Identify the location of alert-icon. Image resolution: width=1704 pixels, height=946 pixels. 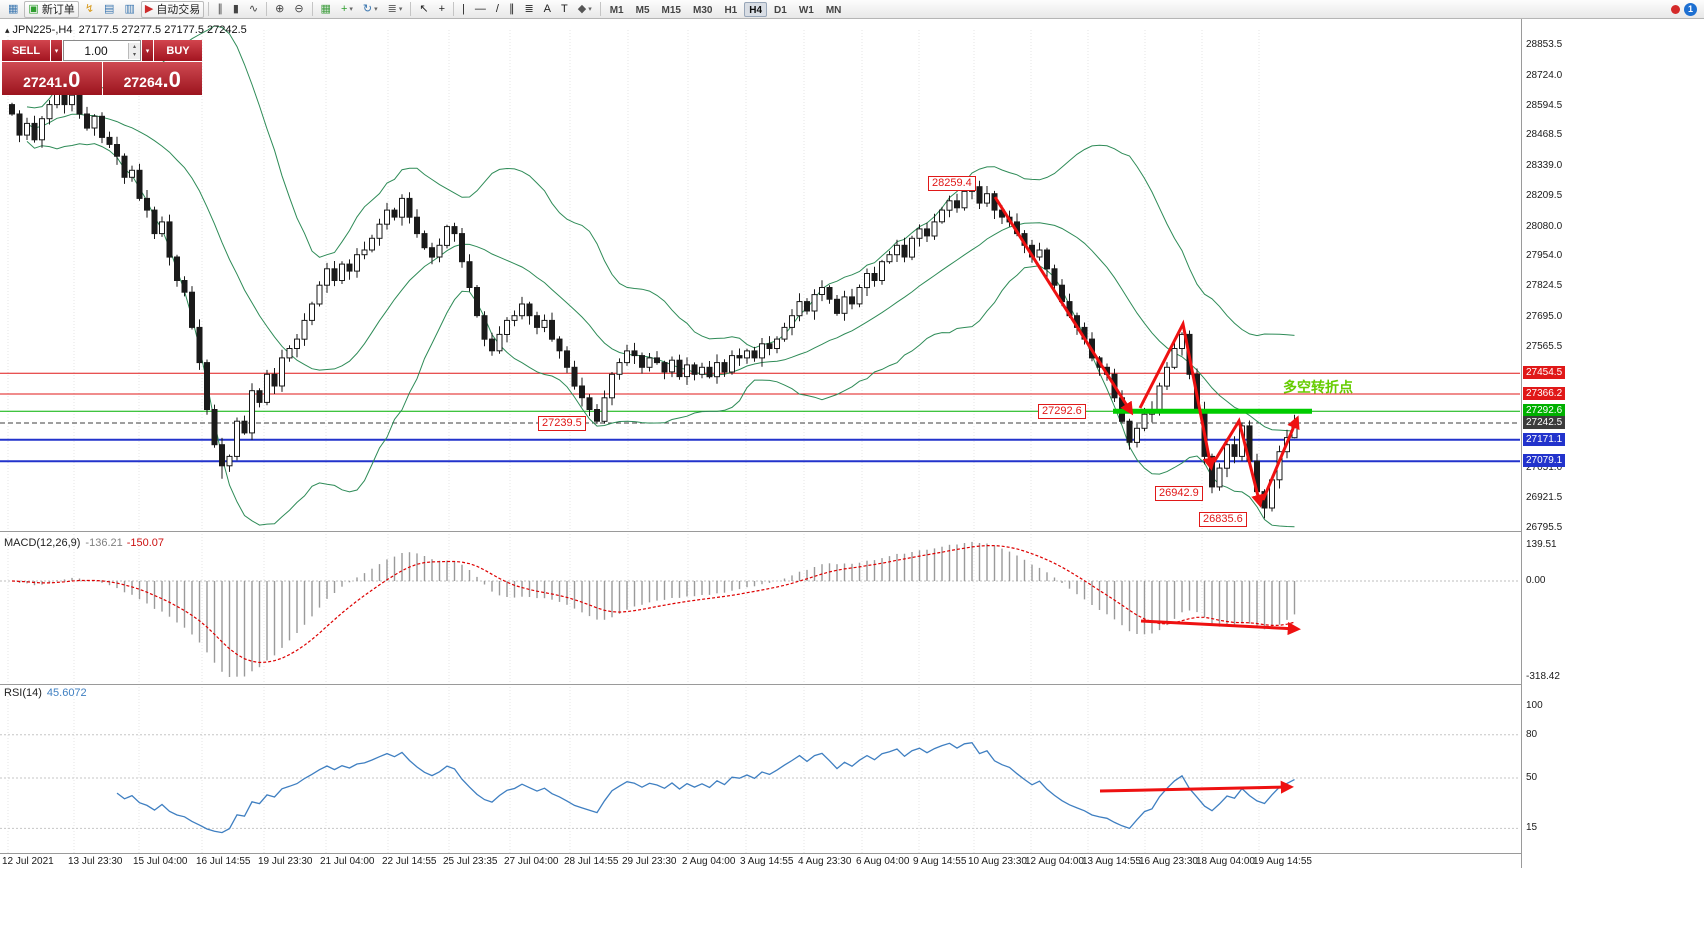
(1675, 9).